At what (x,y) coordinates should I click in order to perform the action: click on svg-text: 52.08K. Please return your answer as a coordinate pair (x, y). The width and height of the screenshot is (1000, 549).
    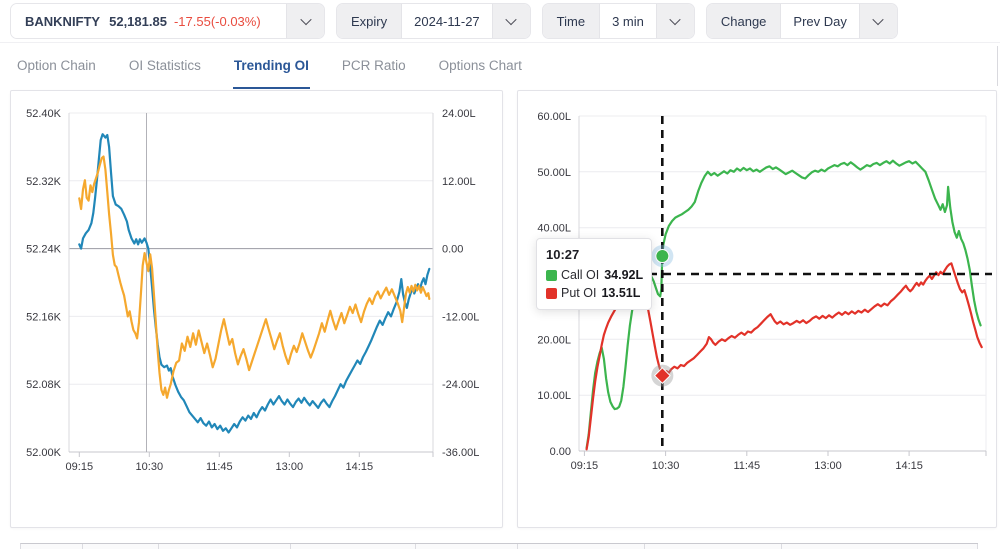
    Looking at the image, I should click on (44, 385).